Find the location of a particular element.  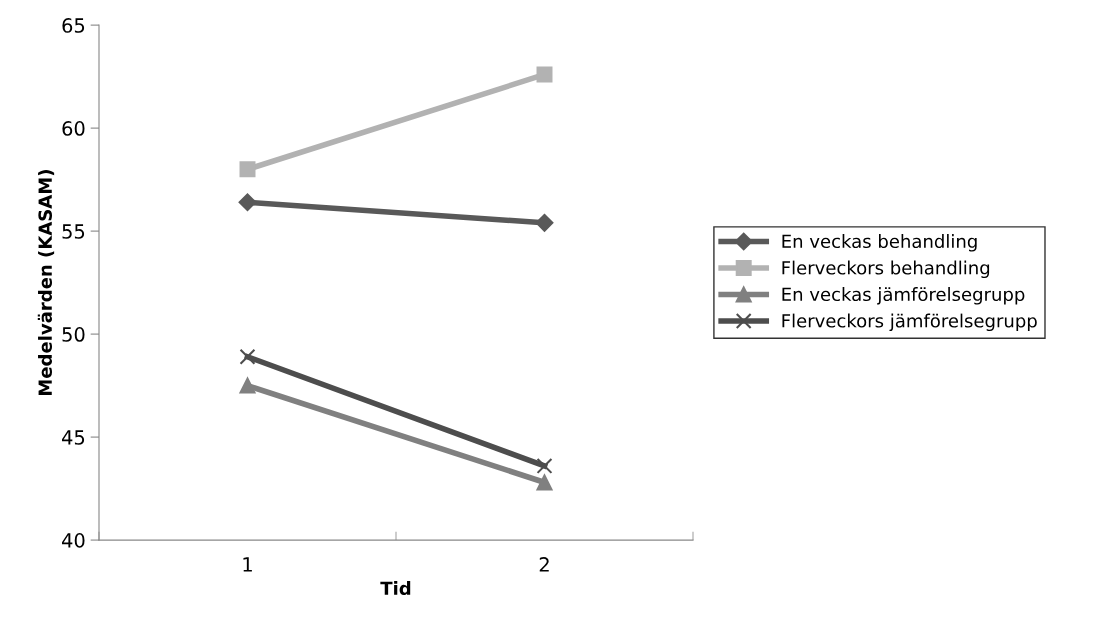

y-tick-label: 45 is located at coordinates (73, 437).